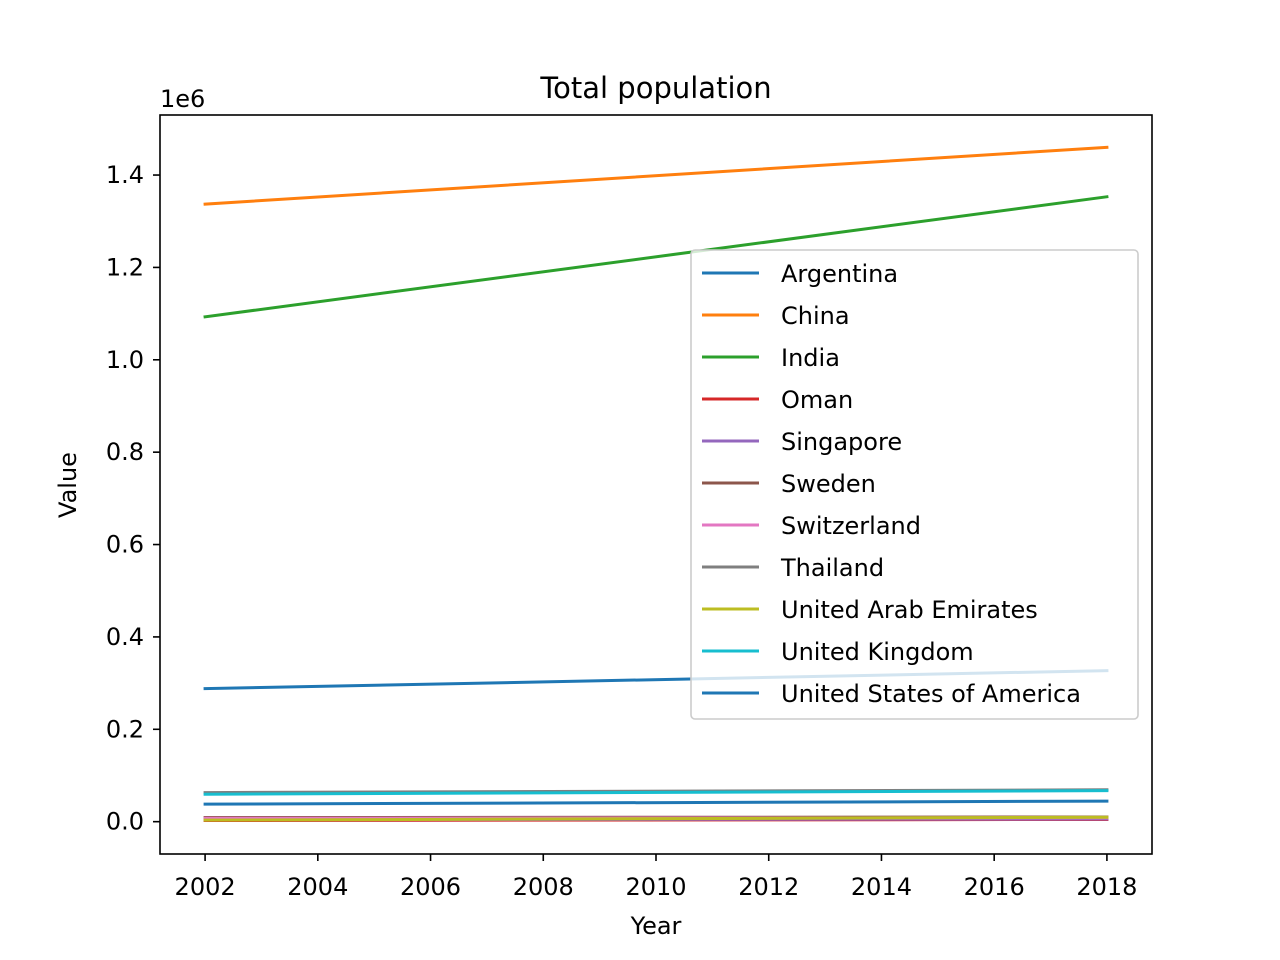 The width and height of the screenshot is (1280, 960). I want to click on legend-label-9: United Kingdom, so click(877, 652).